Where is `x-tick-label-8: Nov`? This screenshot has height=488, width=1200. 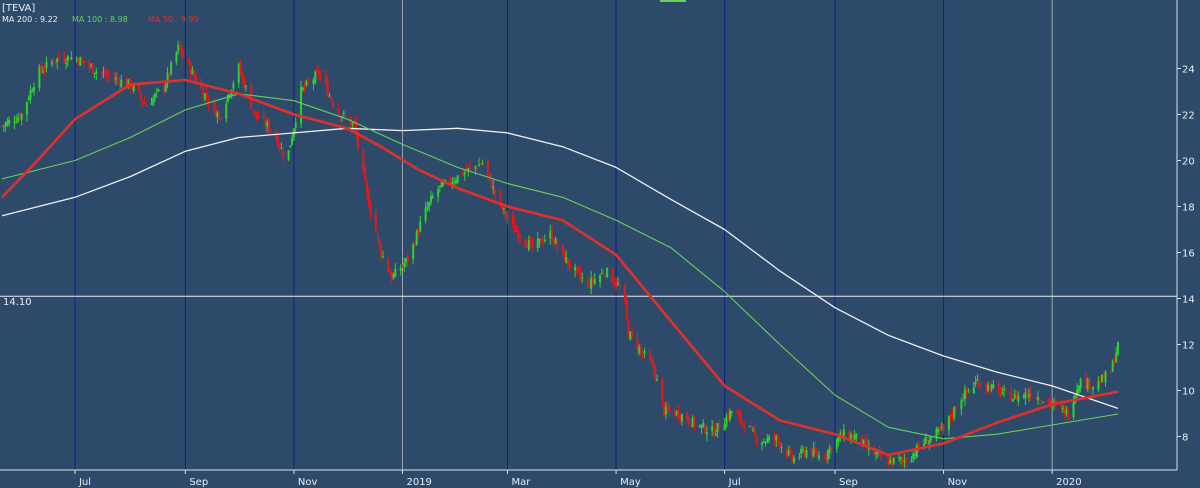
x-tick-label-8: Nov is located at coordinates (958, 482).